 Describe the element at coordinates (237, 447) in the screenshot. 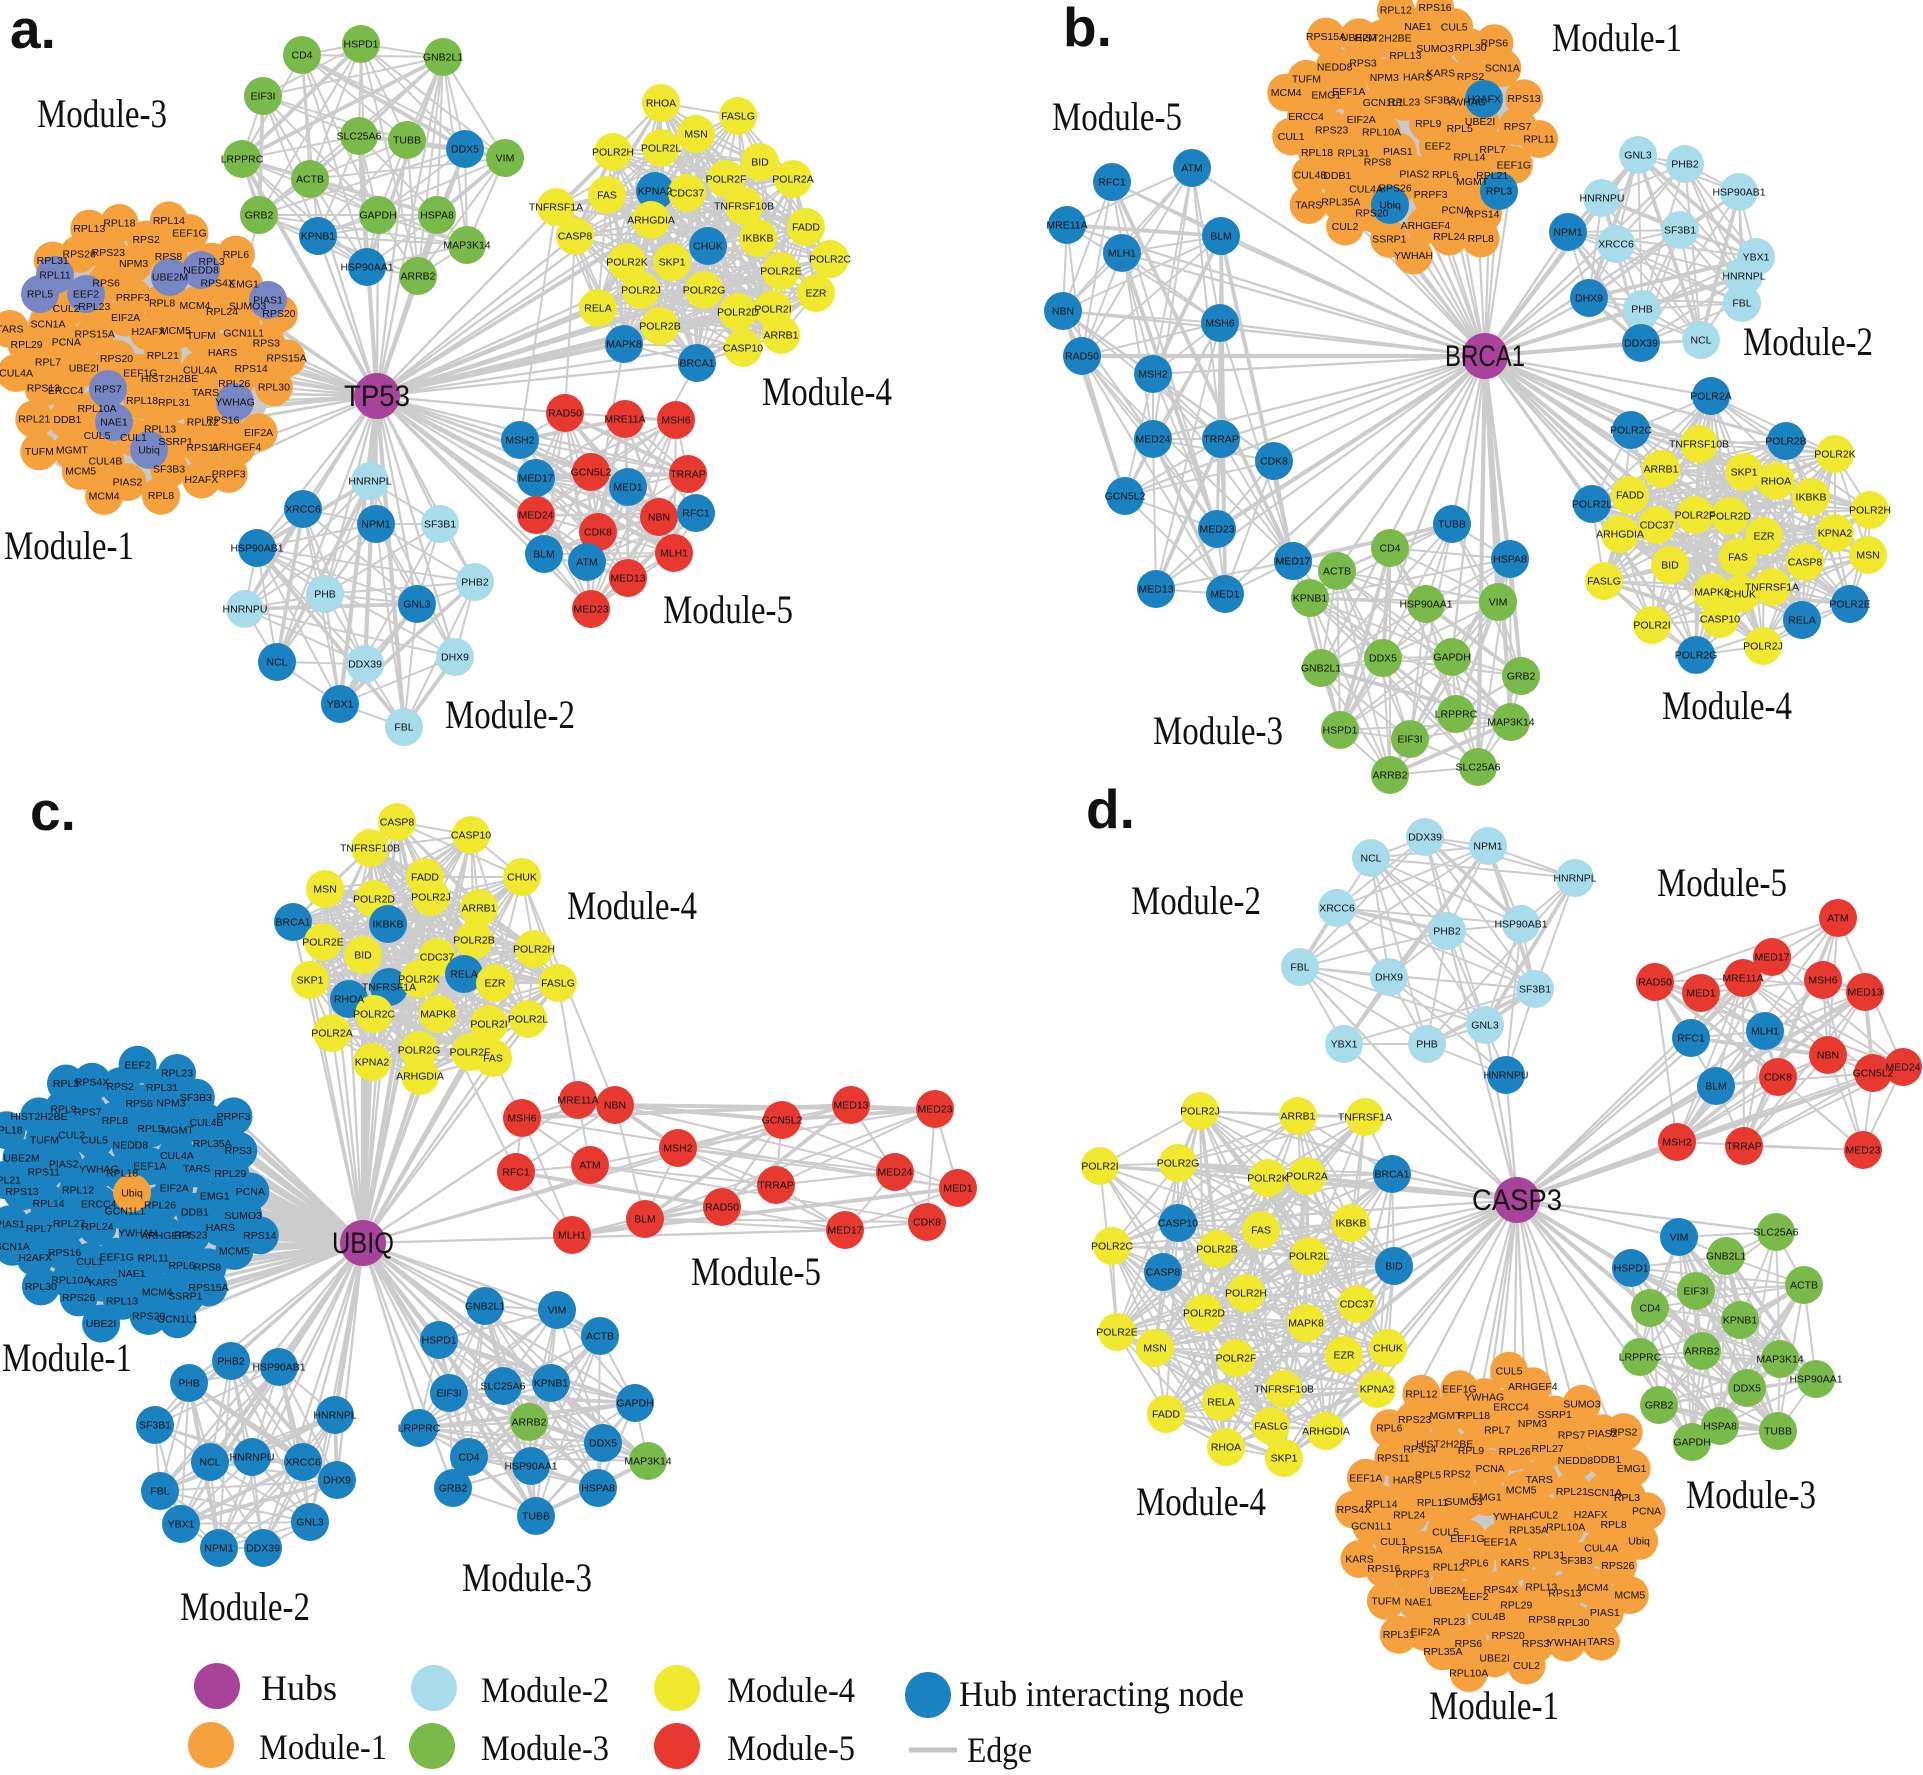

I see `svg-text: ARHGEF4` at that location.